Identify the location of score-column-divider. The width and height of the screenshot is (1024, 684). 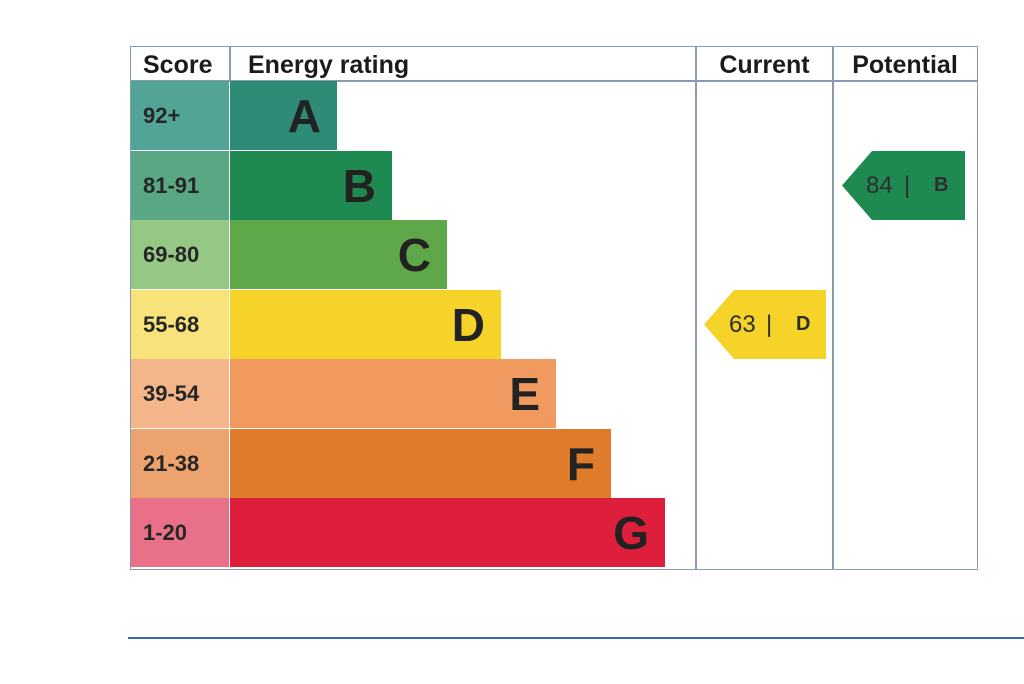
(230, 64).